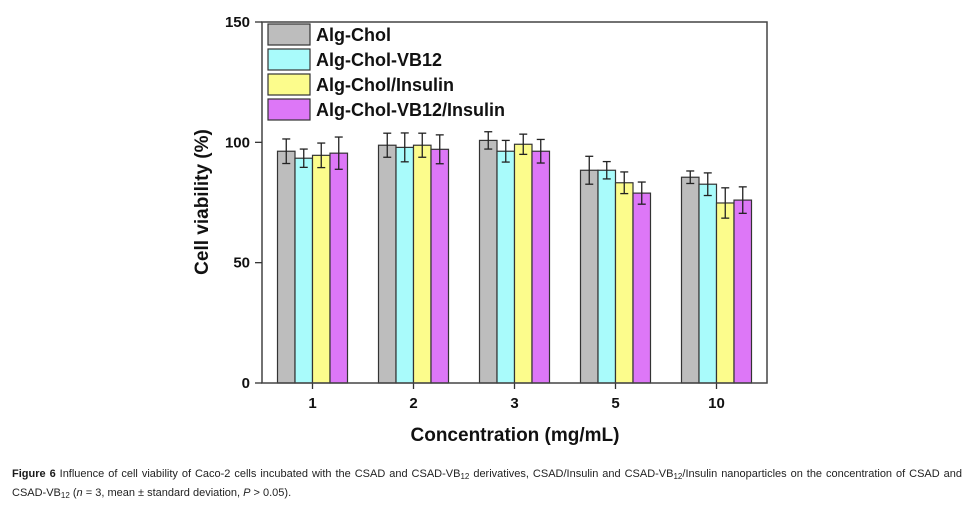 The height and width of the screenshot is (510, 973). I want to click on y-tick-label: 50, so click(241, 263).